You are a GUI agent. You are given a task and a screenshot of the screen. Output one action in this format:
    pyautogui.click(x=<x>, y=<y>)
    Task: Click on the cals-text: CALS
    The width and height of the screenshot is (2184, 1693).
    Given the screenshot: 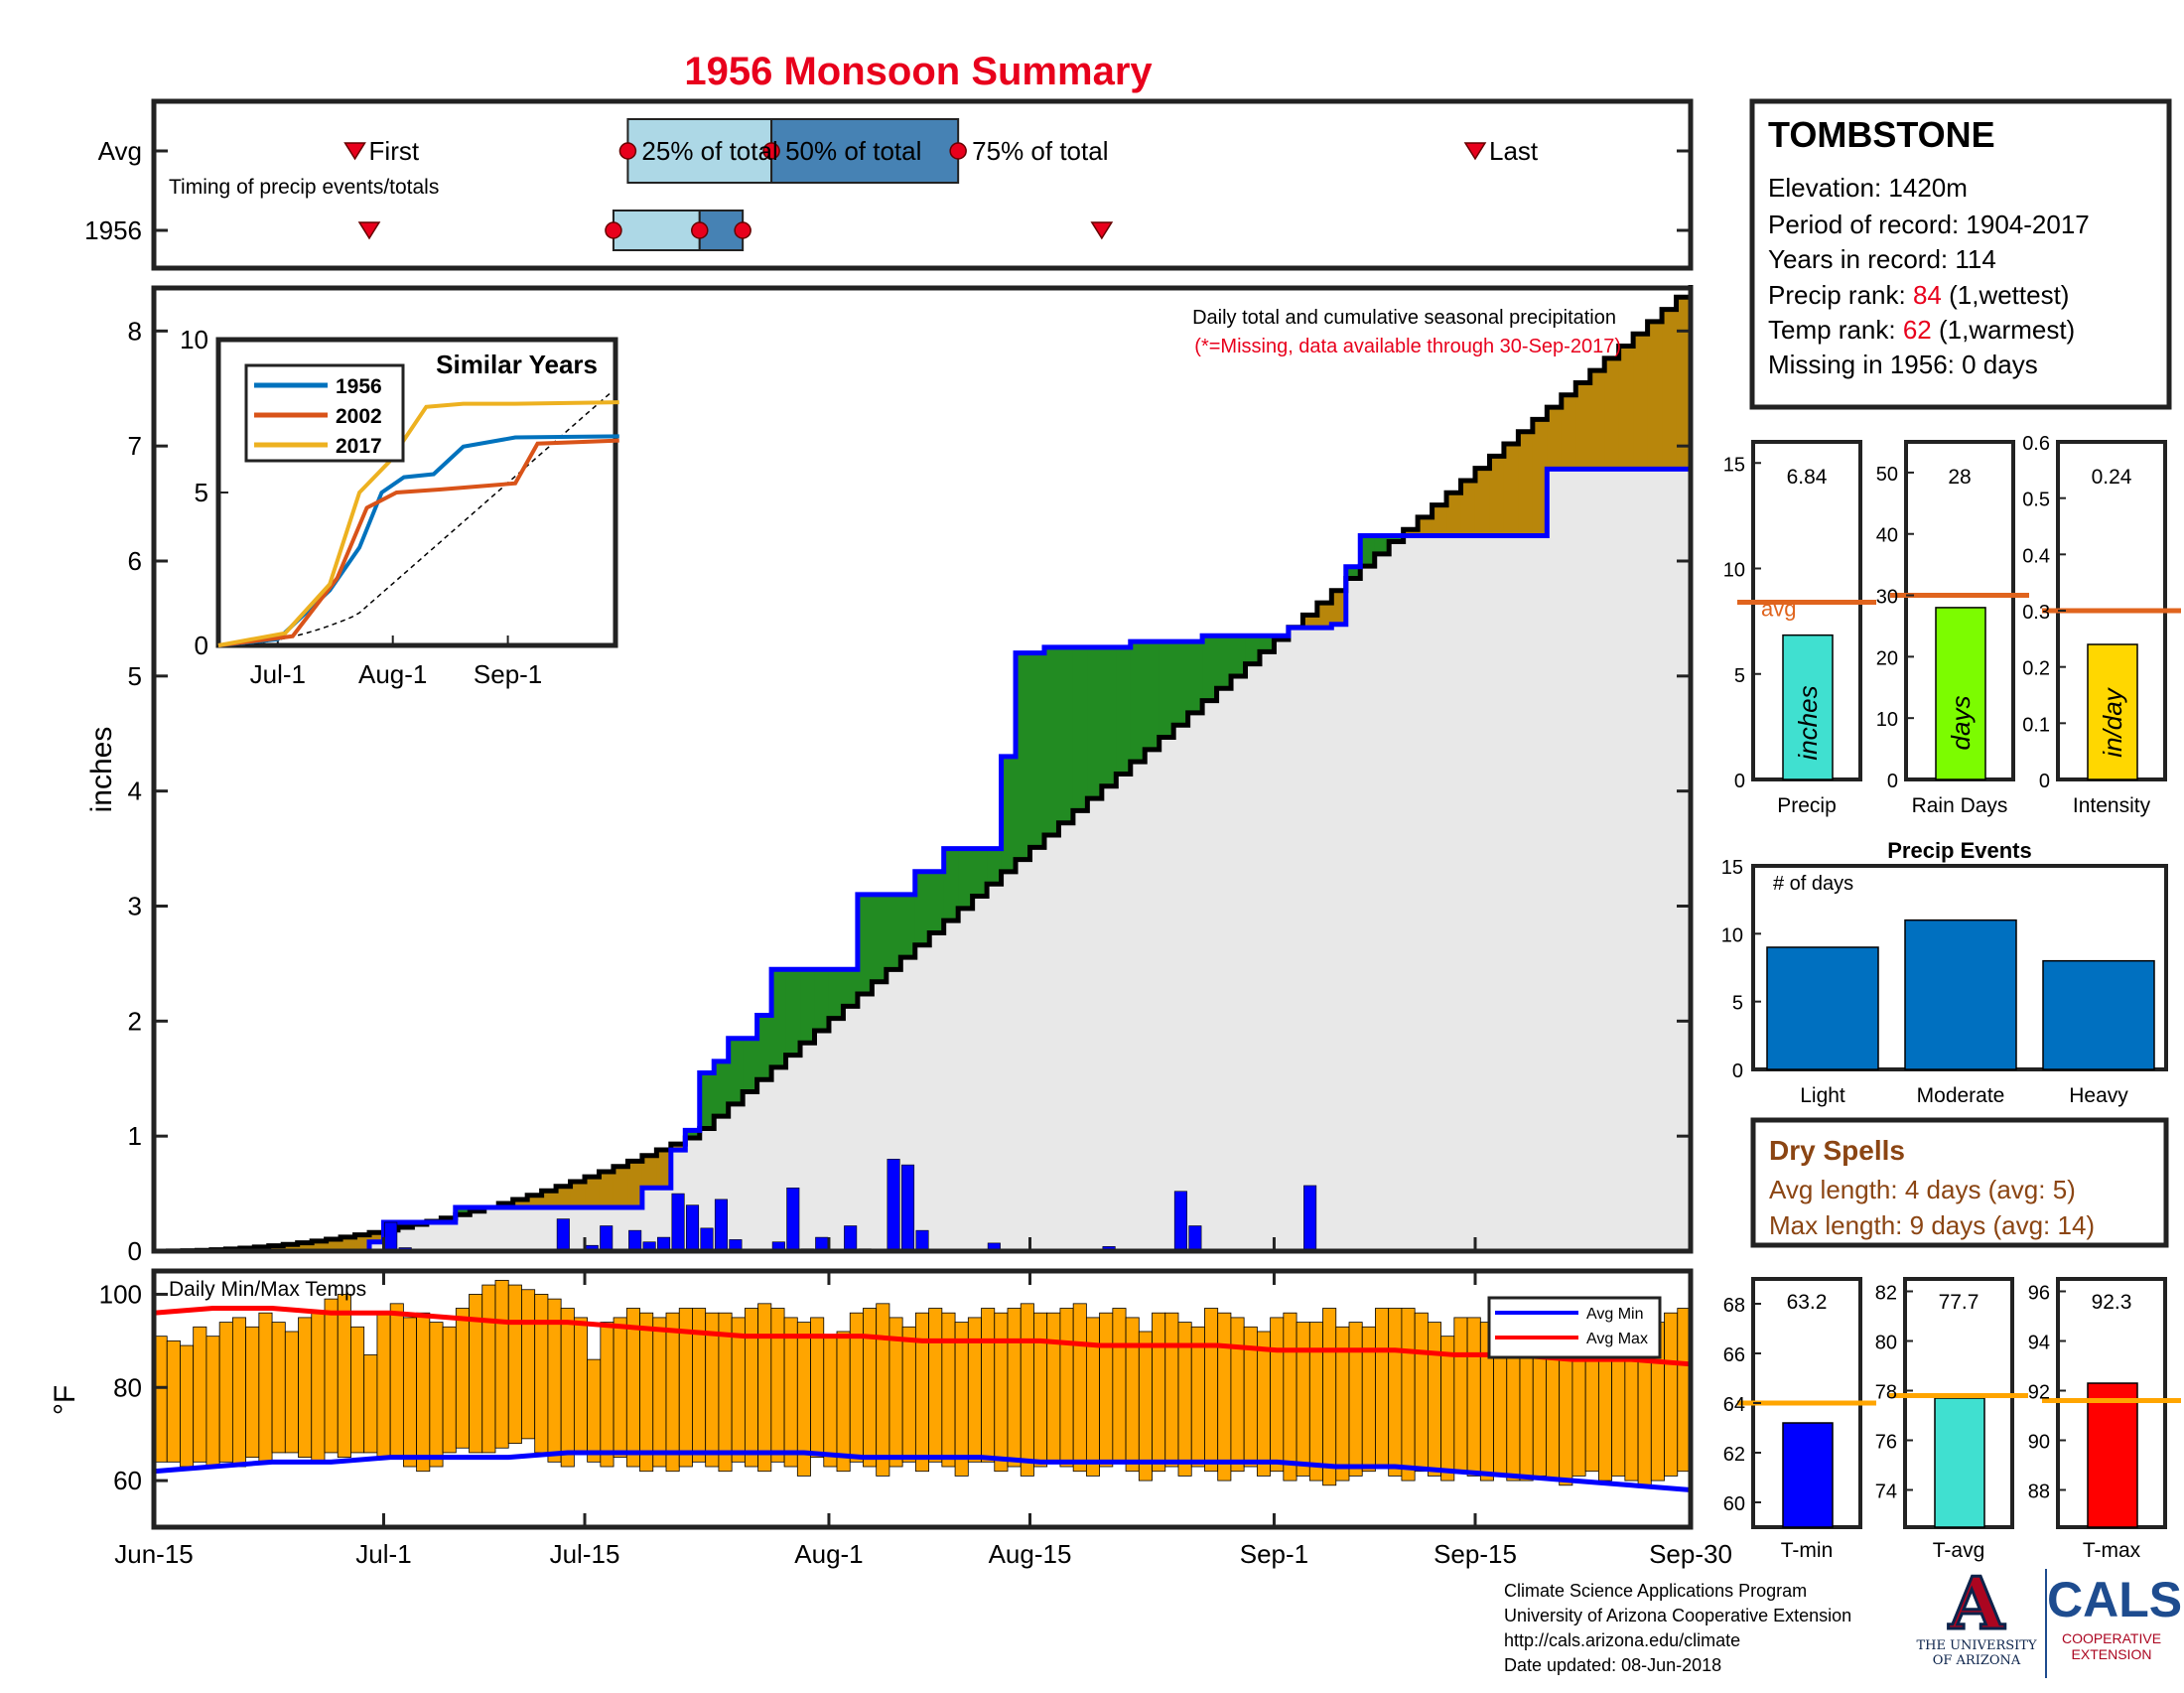 What is the action you would take?
    pyautogui.click(x=2115, y=1599)
    